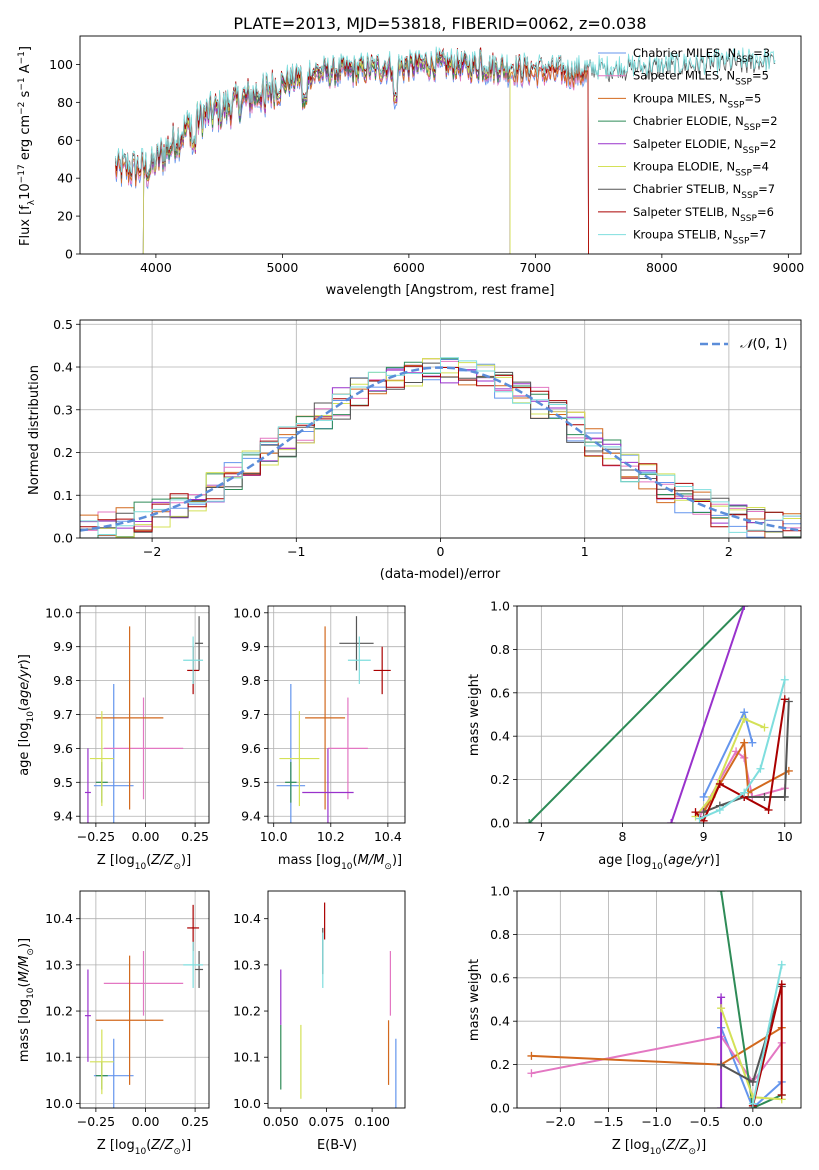  I want to click on y-tick-label: 0.1, so click(63, 495).